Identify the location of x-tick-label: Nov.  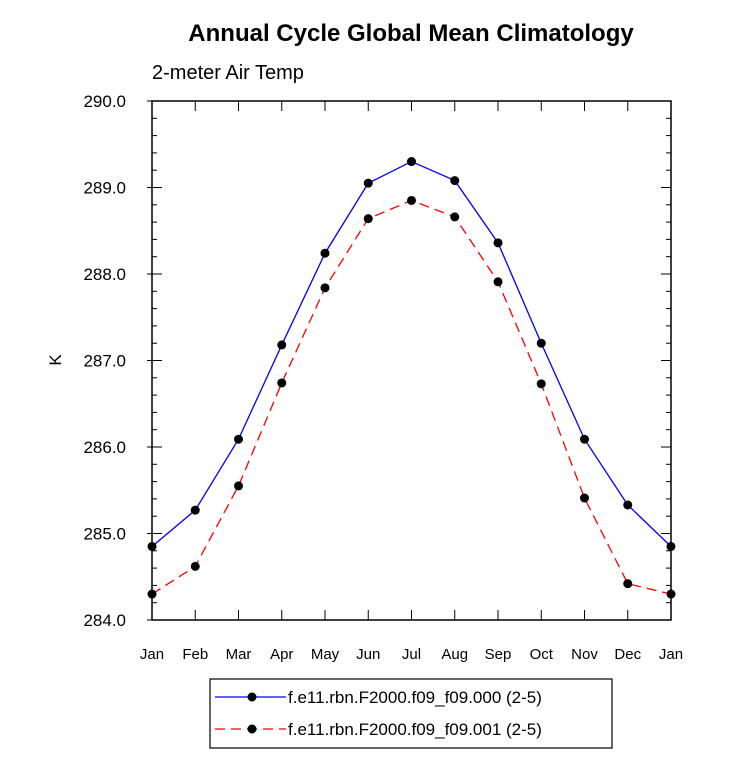
(584, 654).